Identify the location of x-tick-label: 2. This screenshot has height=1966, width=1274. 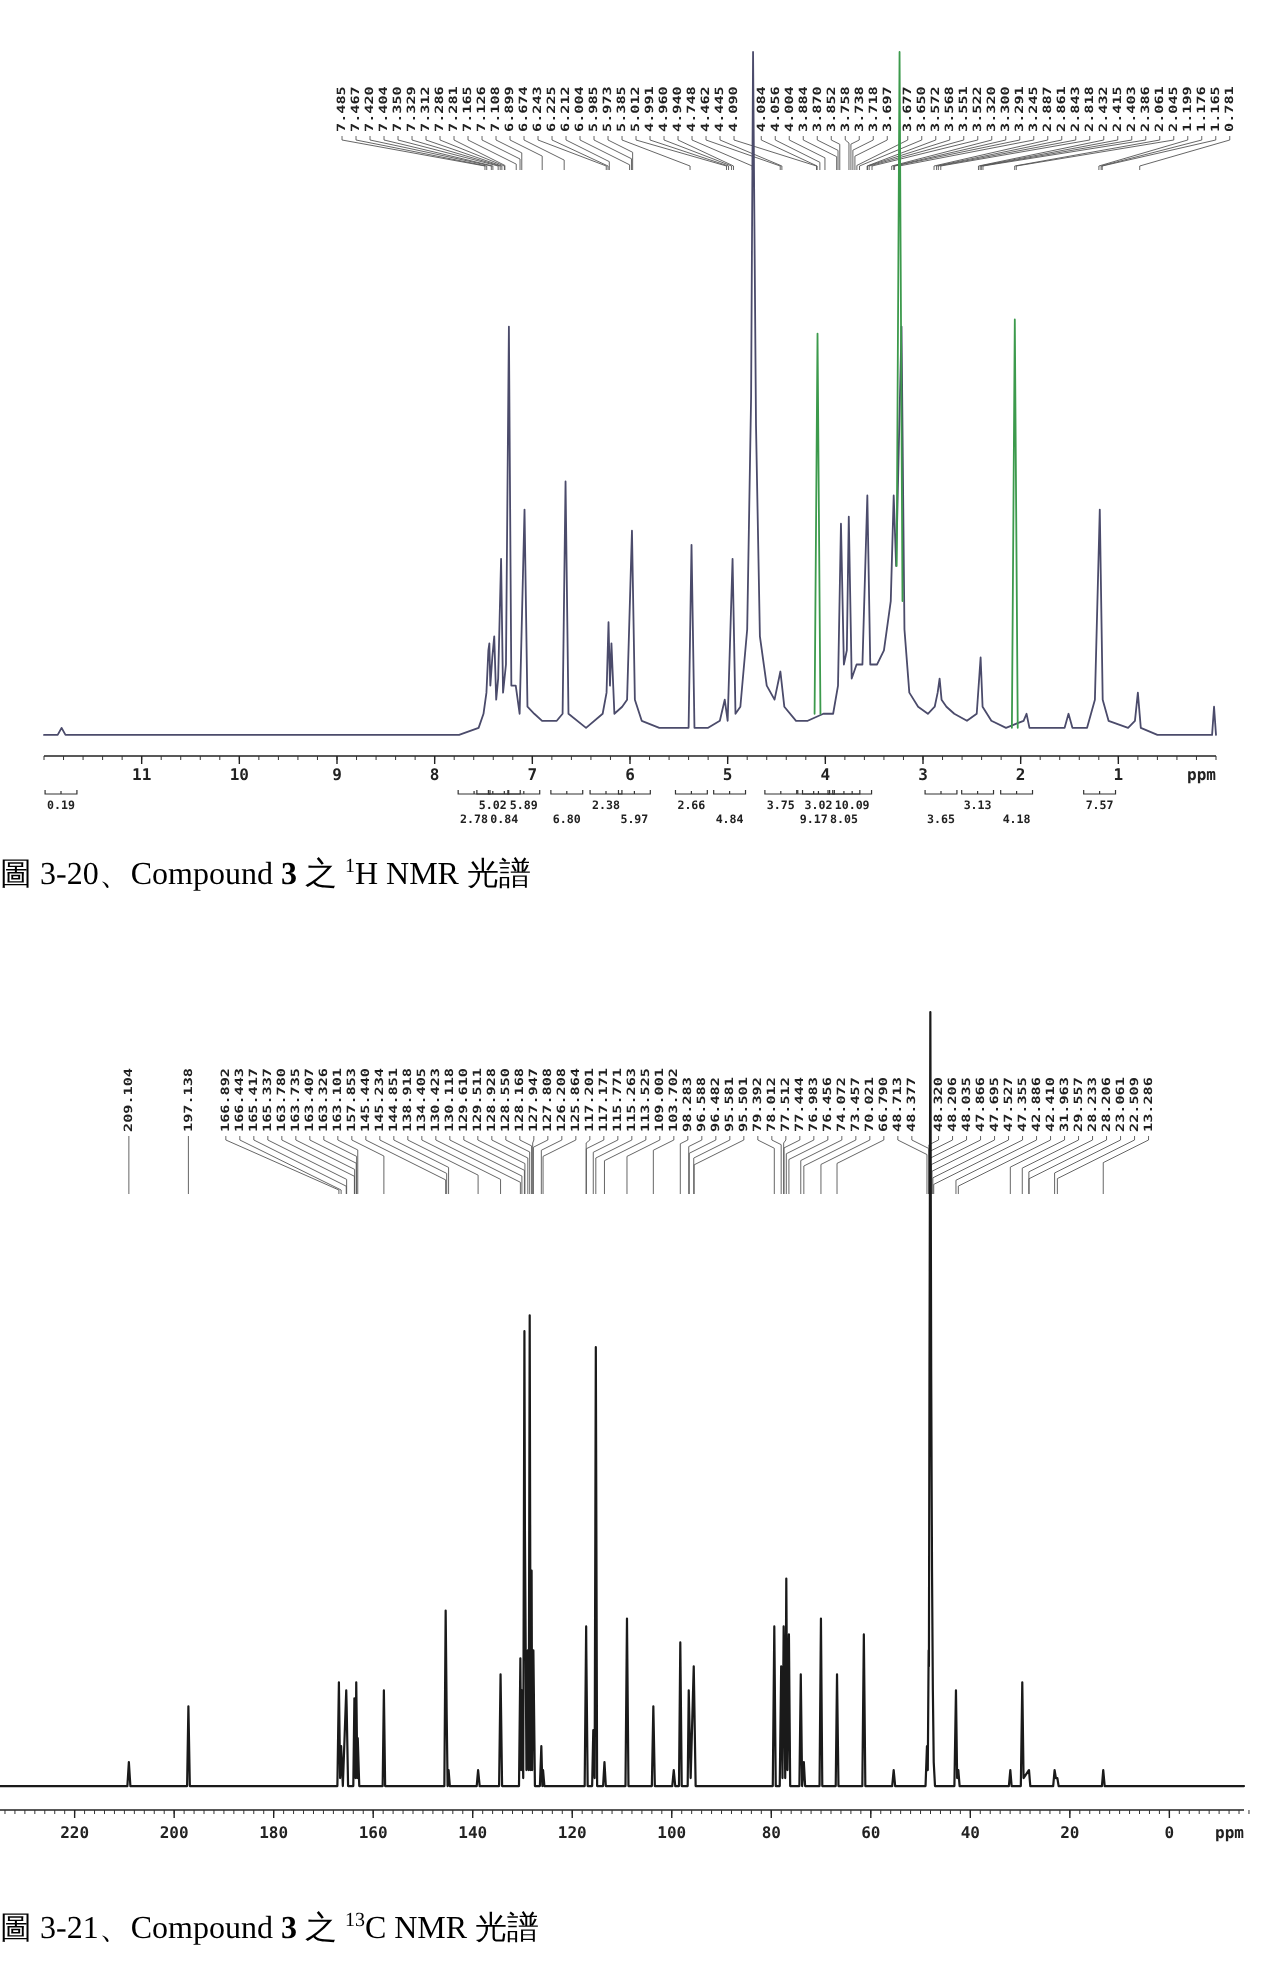
(1020, 775).